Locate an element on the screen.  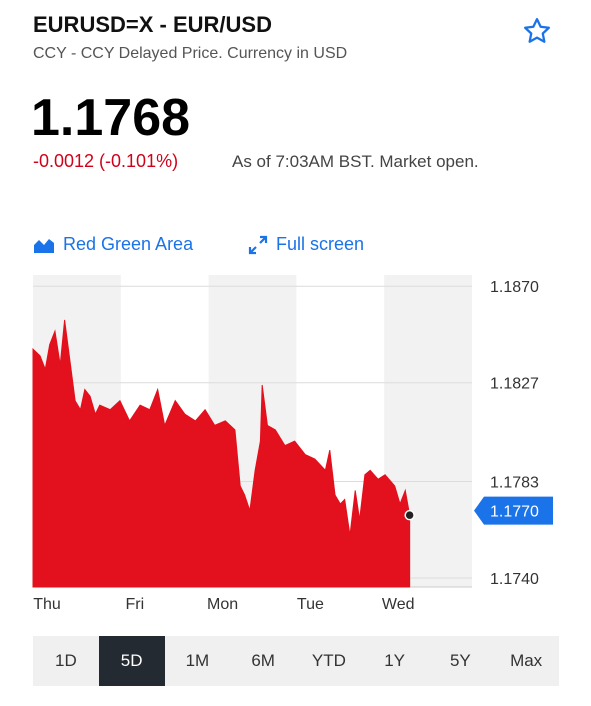
range-button: 1D is located at coordinates (66, 660).